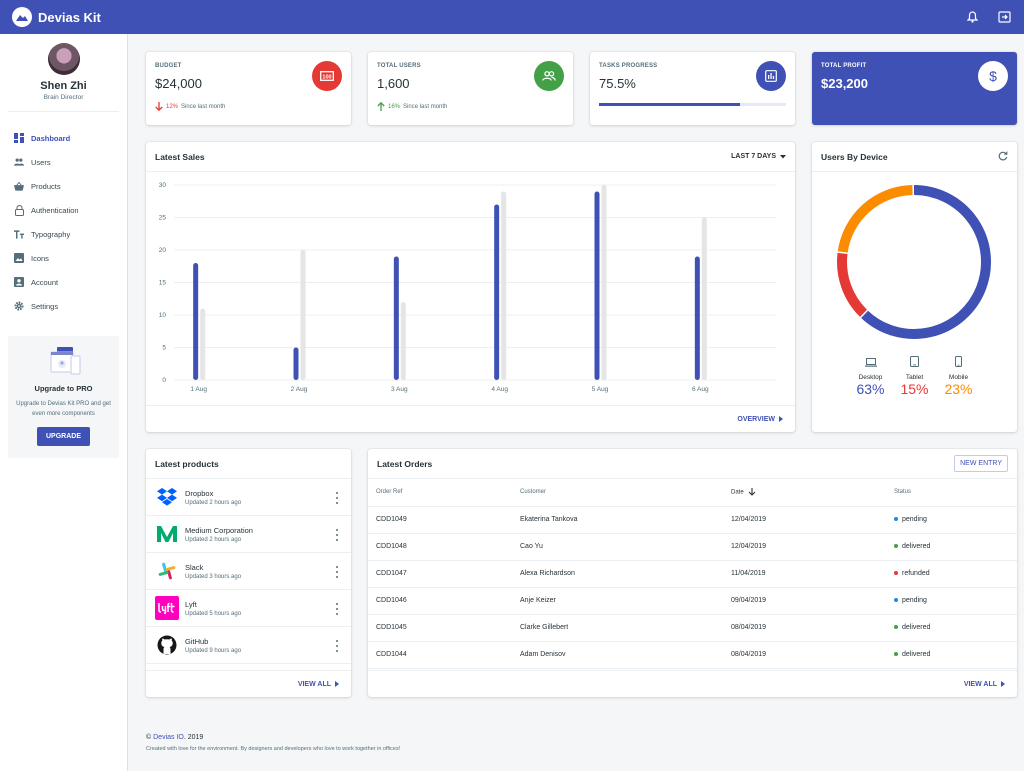  I want to click on refresh-icon, so click(1003, 157).